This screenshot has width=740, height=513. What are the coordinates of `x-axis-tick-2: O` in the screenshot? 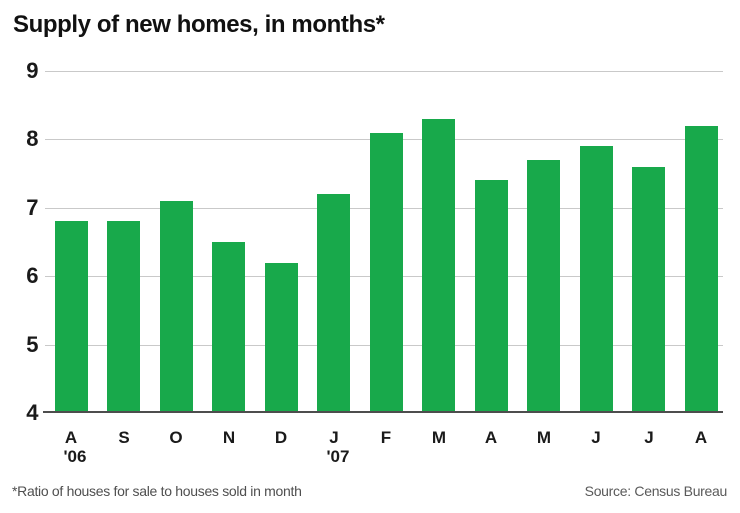 It's located at (176, 437).